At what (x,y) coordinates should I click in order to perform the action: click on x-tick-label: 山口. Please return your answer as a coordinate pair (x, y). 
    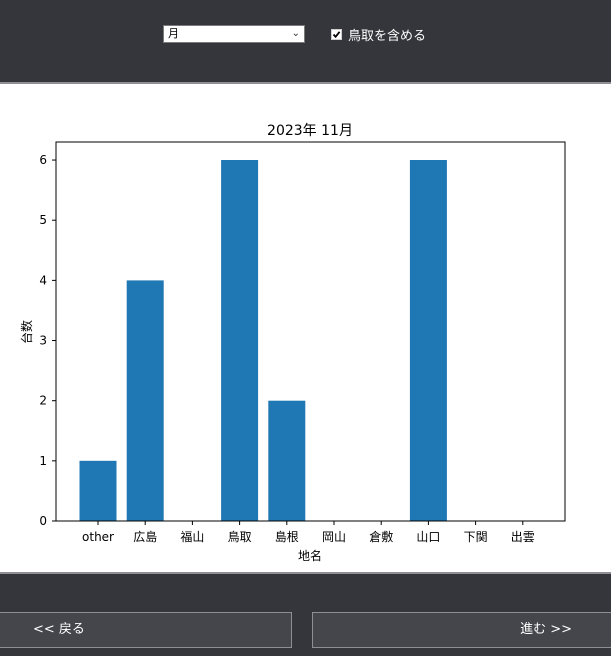
    Looking at the image, I should click on (428, 537).